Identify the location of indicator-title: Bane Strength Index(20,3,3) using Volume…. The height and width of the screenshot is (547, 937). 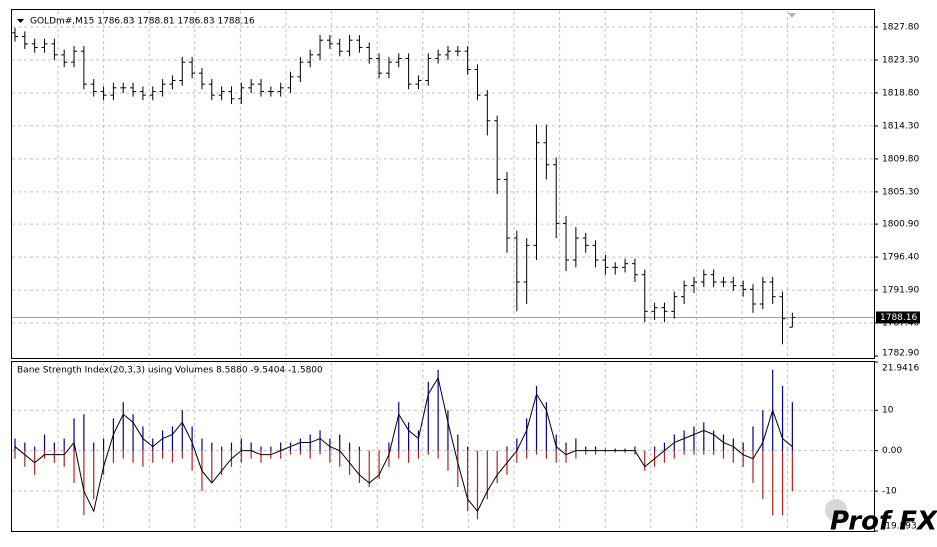
(170, 371).